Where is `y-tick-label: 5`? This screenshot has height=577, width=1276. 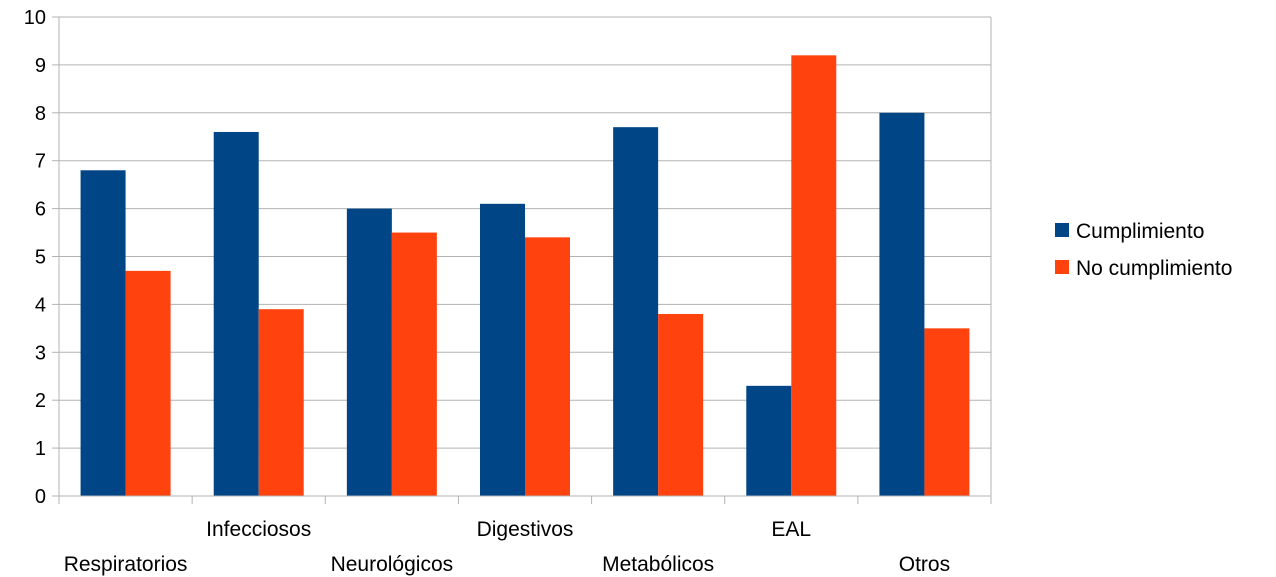
y-tick-label: 5 is located at coordinates (40, 258).